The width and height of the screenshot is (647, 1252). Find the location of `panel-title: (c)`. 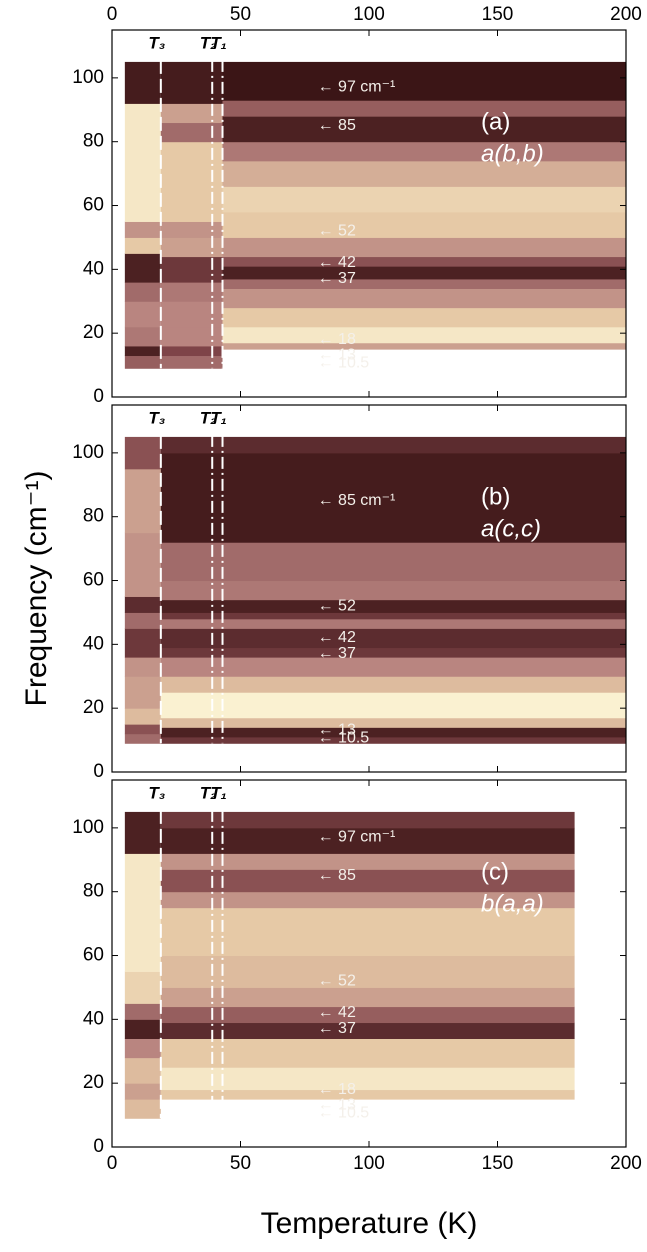

panel-title: (c) is located at coordinates (495, 871).